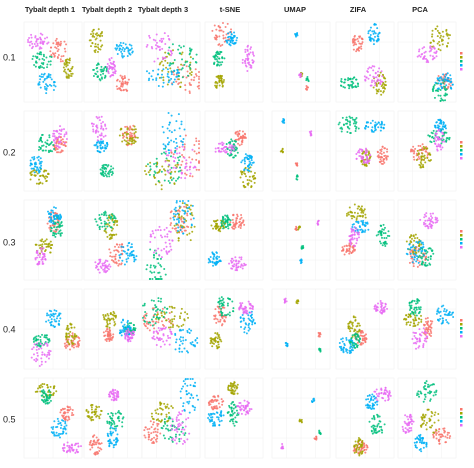 Image resolution: width=474 pixels, height=468 pixels. What do you see at coordinates (461, 239) in the screenshot?
I see `legend-swatch` at bounding box center [461, 239].